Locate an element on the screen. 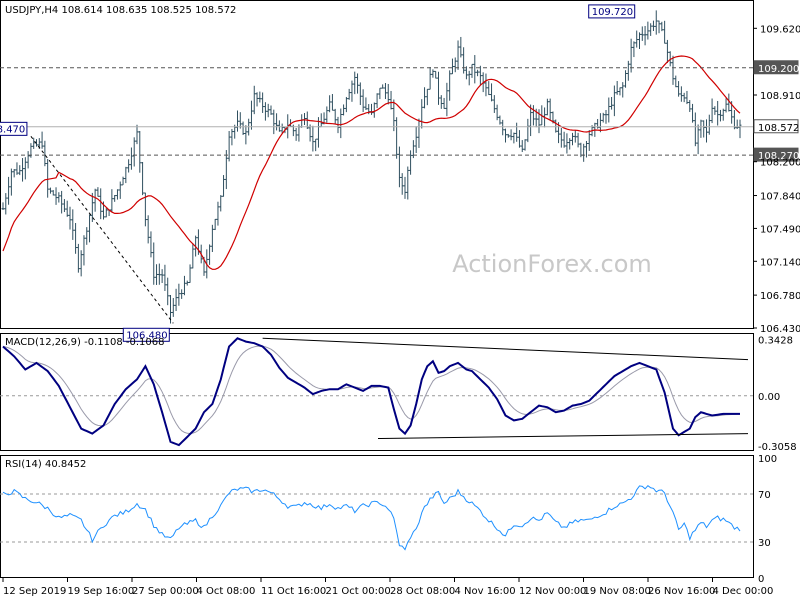 The image size is (800, 604). price-level-label: 109.200 is located at coordinates (778, 69).